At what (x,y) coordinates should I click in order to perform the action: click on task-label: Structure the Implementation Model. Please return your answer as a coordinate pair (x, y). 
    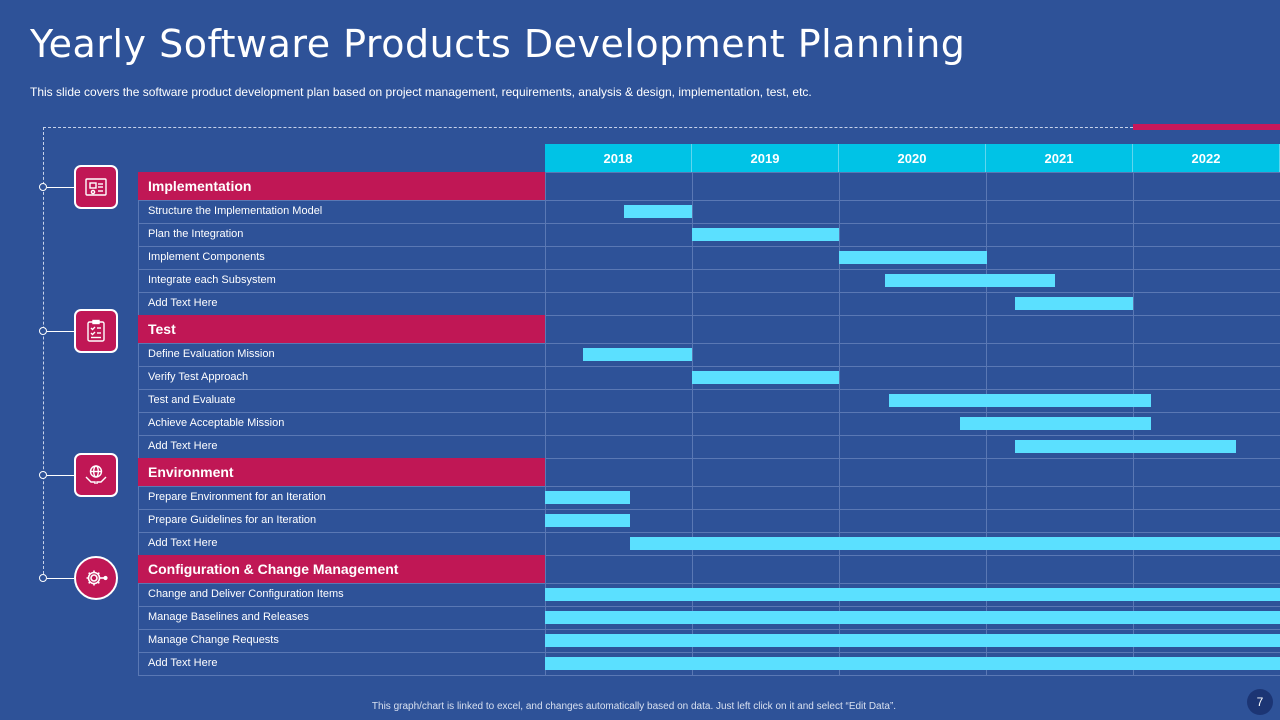
    Looking at the image, I should click on (235, 211).